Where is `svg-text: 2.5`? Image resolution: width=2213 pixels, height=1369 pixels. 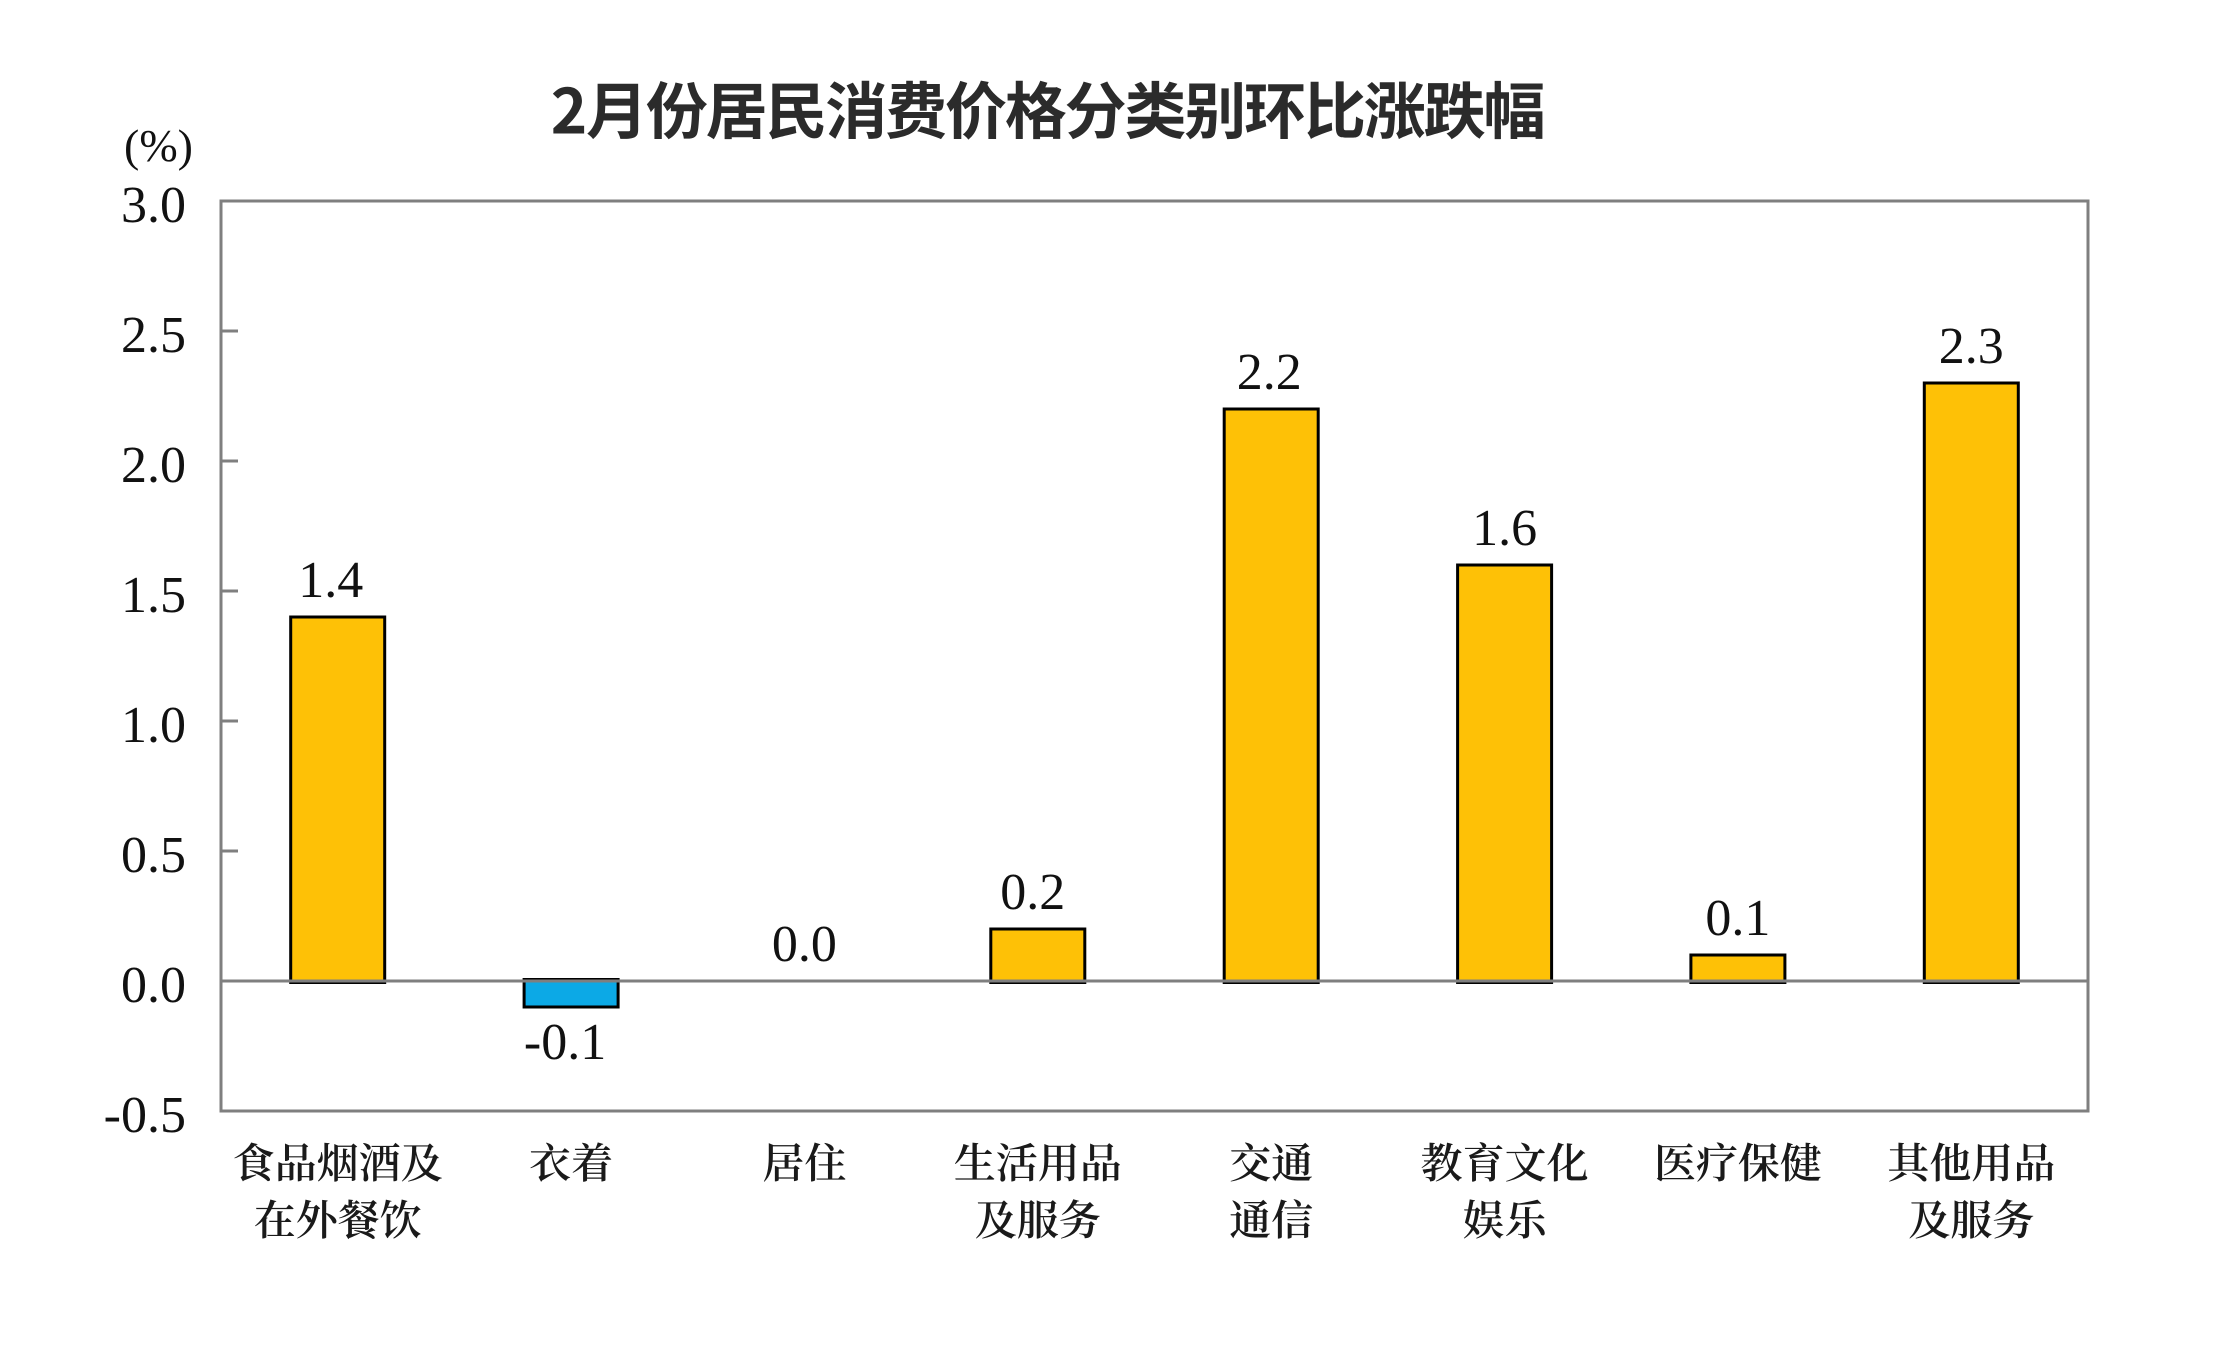 svg-text: 2.5 is located at coordinates (153, 335).